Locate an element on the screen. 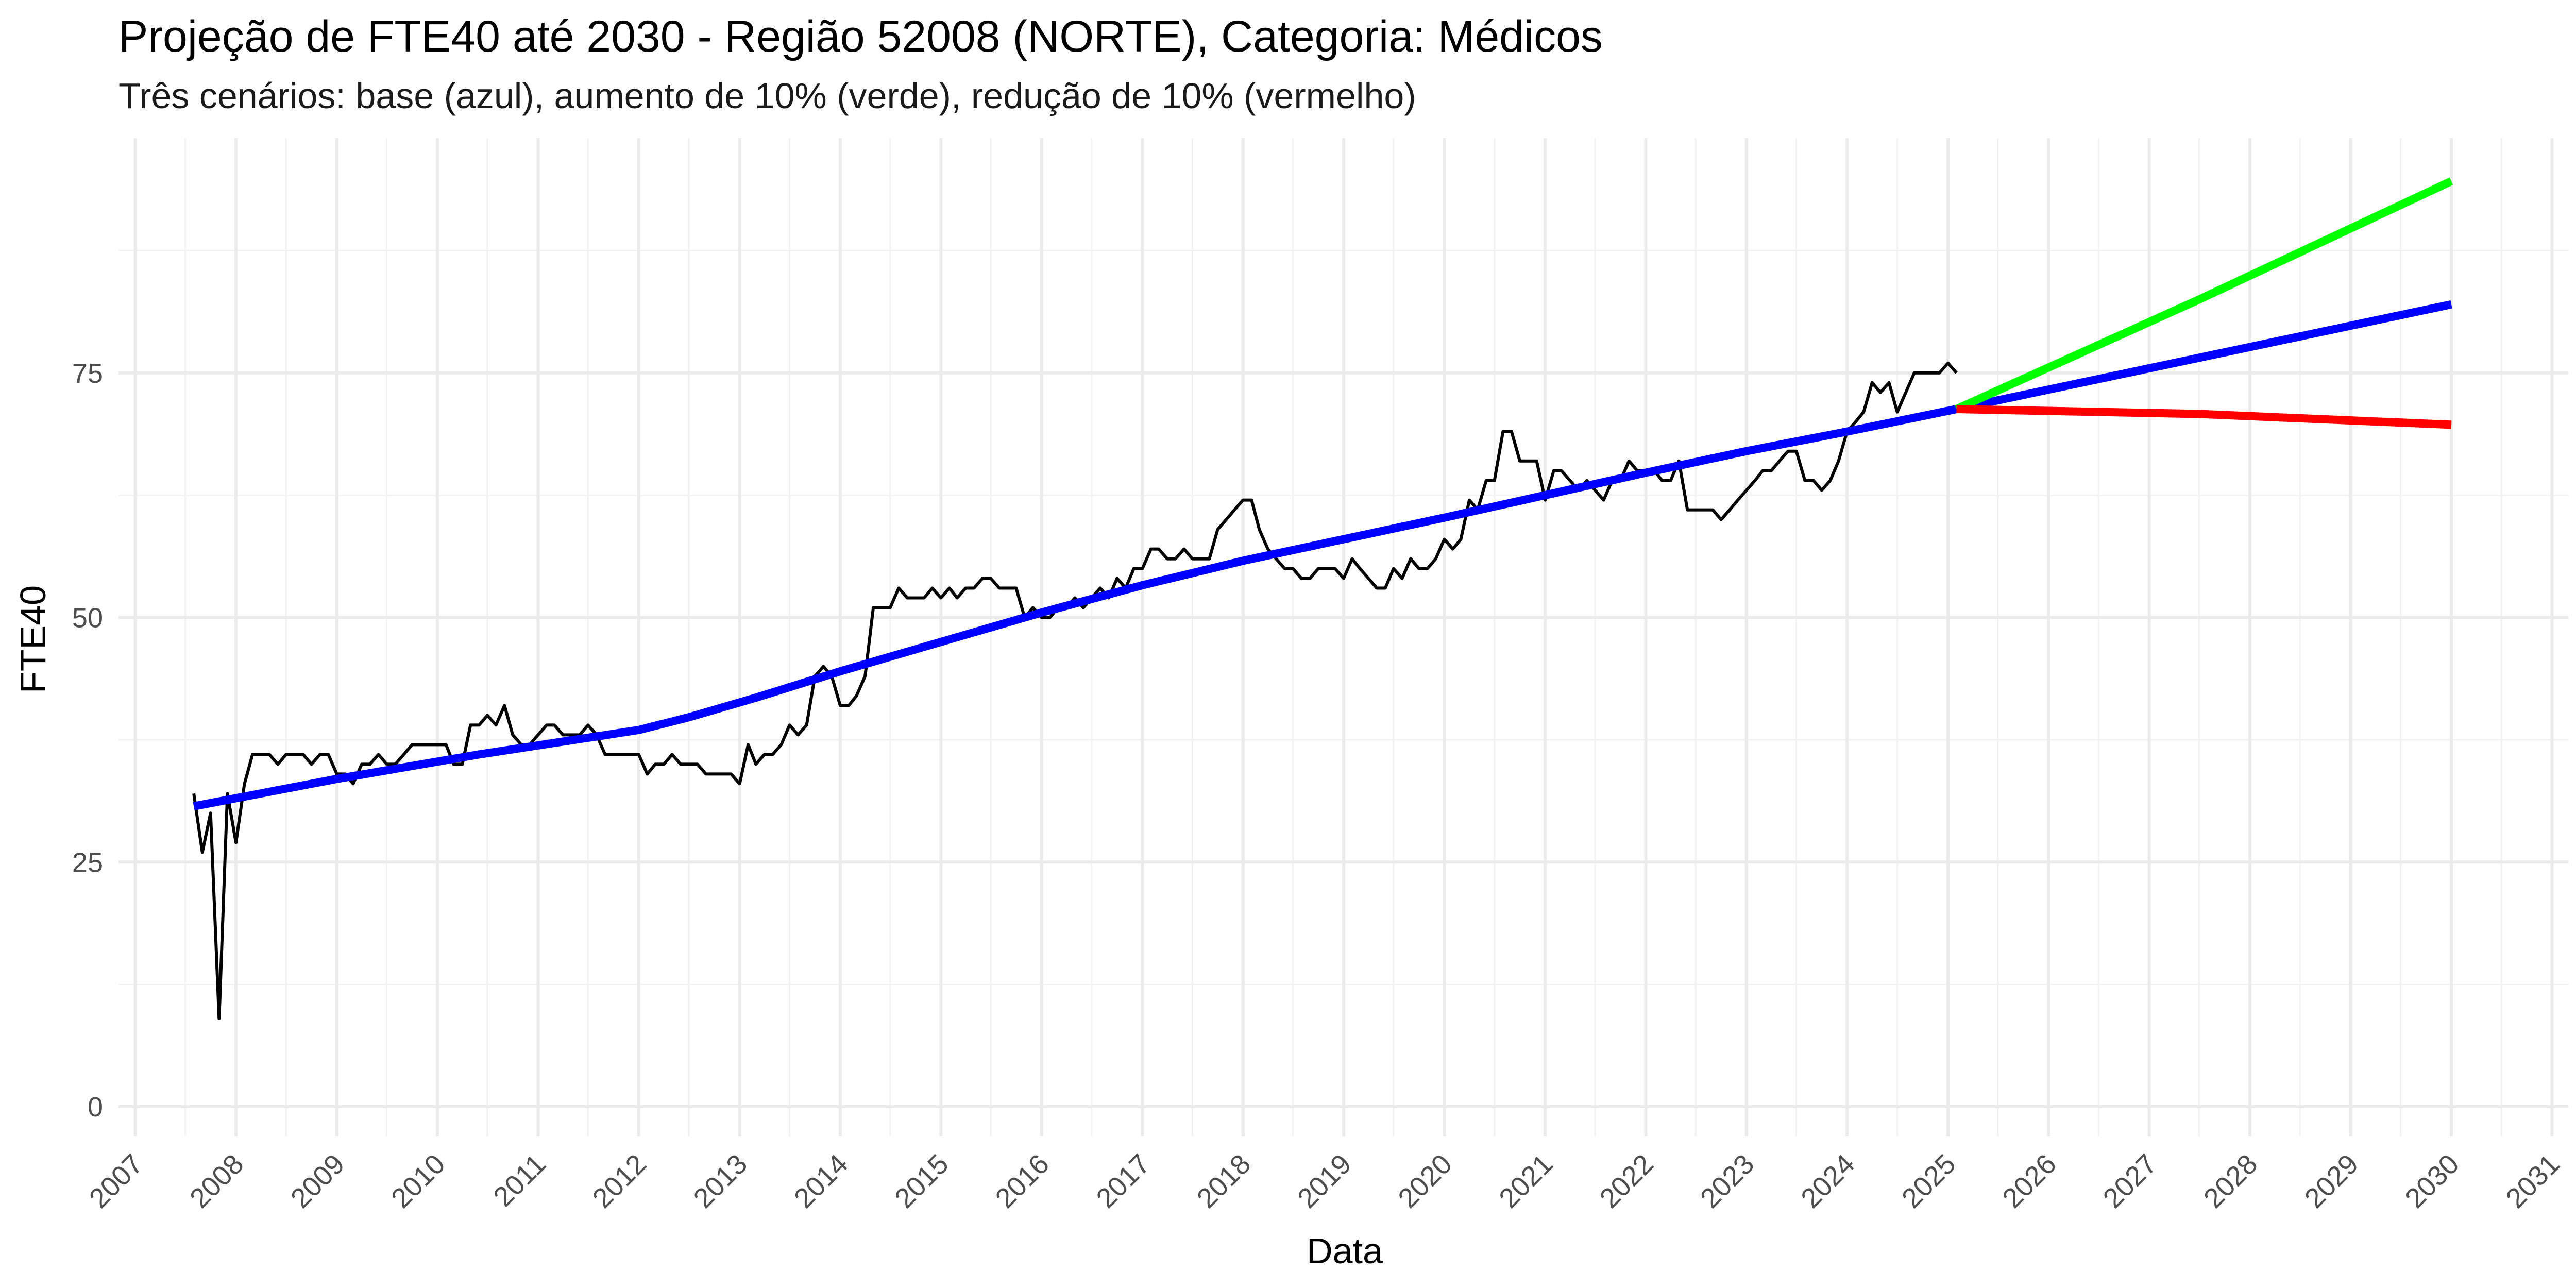  x-tick-label: 2014 is located at coordinates (821, 1181).